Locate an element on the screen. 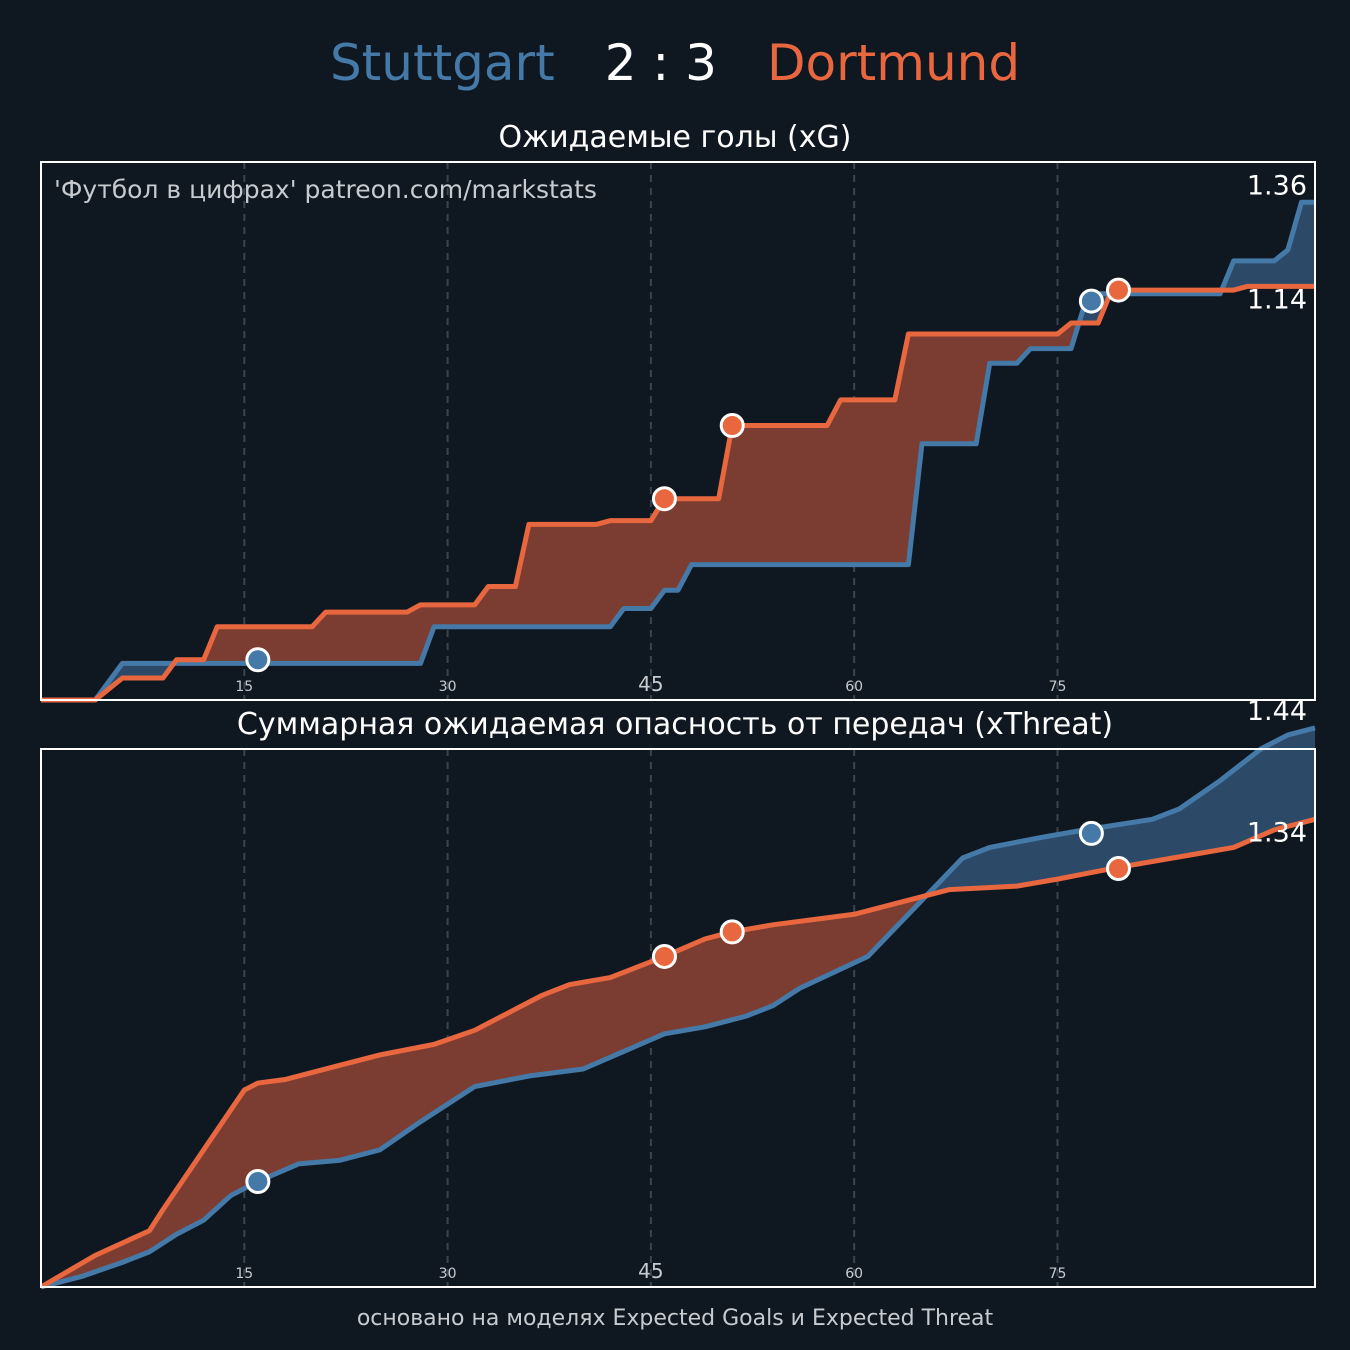 The height and width of the screenshot is (1350, 1350). end-label-away: 1.14 is located at coordinates (1277, 299).